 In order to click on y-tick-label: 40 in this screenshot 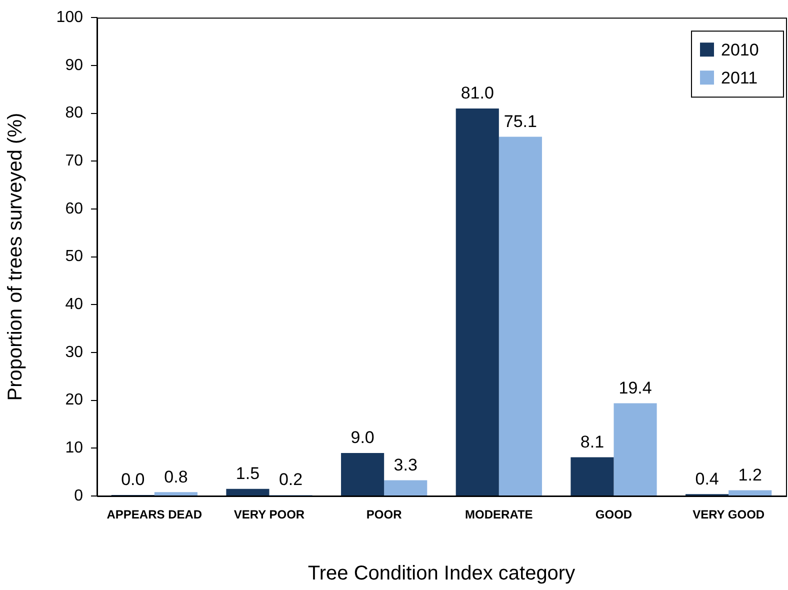, I will do `click(74, 305)`.